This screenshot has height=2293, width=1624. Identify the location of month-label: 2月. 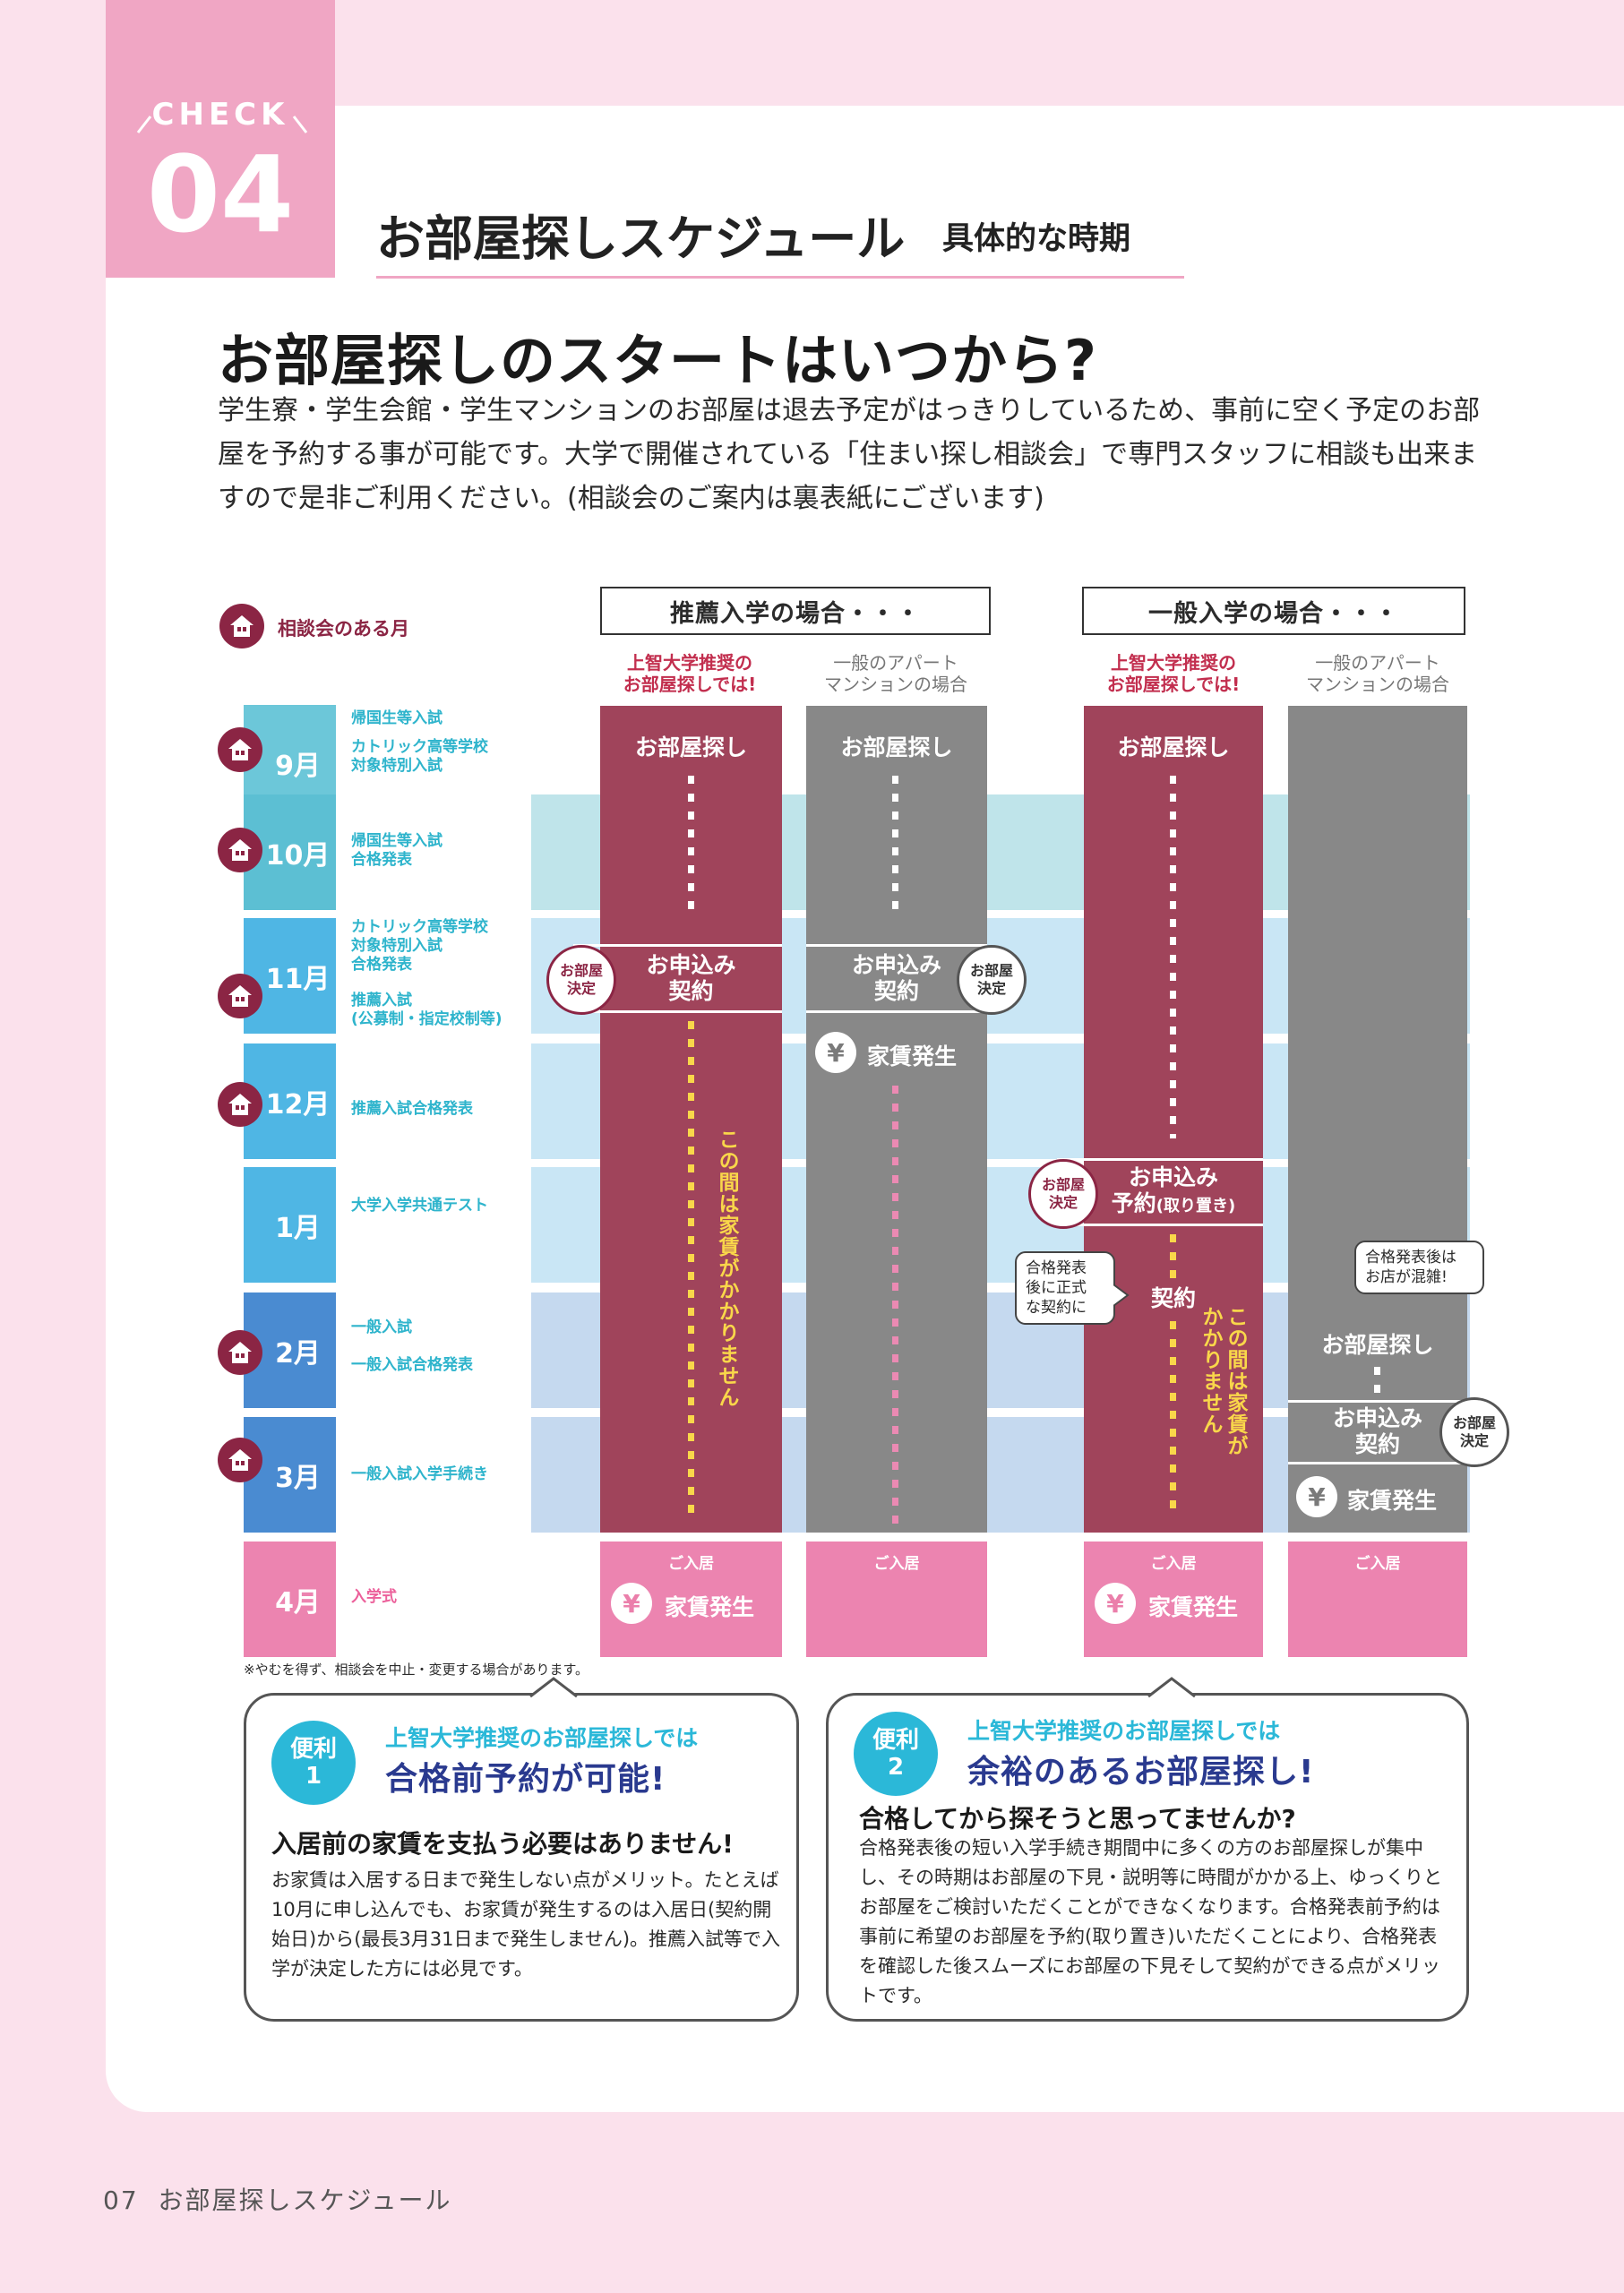
(298, 1353).